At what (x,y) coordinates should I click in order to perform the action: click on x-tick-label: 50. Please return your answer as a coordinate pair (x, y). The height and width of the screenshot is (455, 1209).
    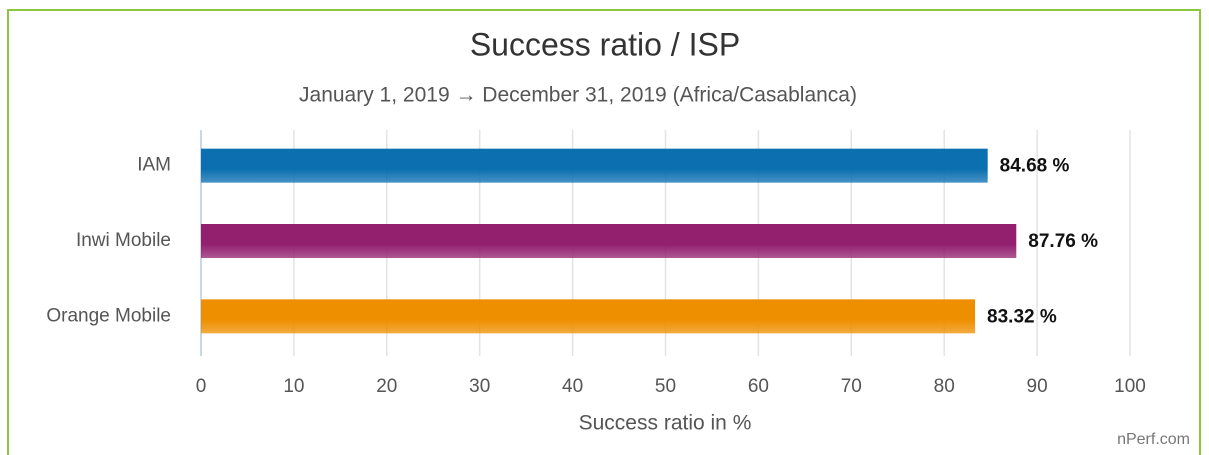
    Looking at the image, I should click on (665, 386).